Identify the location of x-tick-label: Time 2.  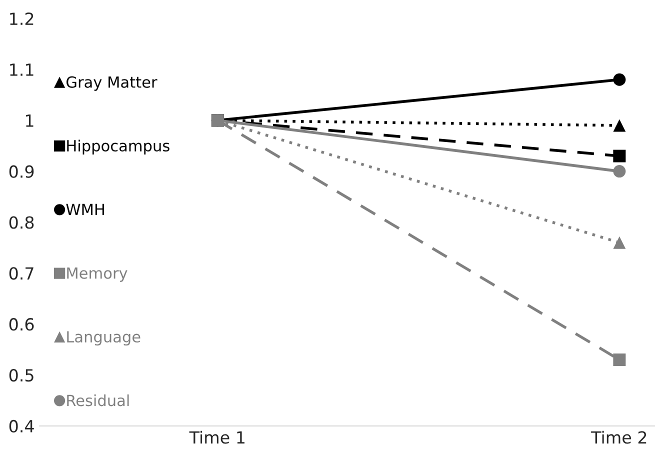
(618, 437).